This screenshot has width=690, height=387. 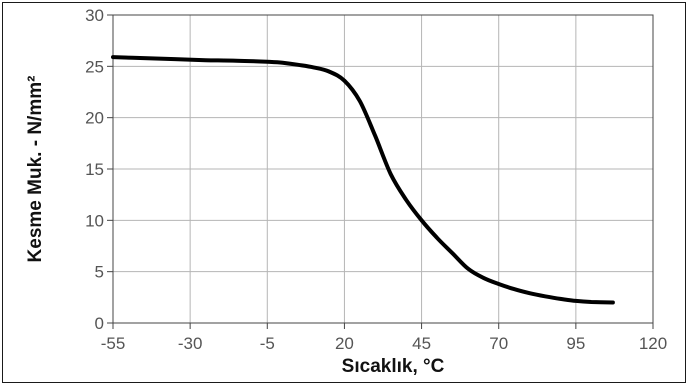 What do you see at coordinates (113, 343) in the screenshot?
I see `x-tick-label: -55` at bounding box center [113, 343].